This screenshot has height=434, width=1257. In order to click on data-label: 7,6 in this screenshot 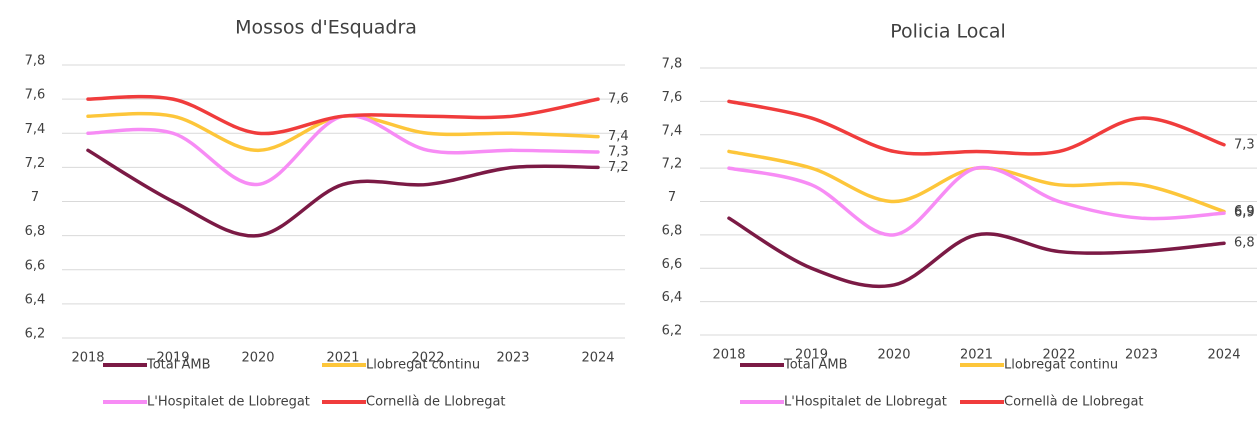, I will do `click(618, 99)`.